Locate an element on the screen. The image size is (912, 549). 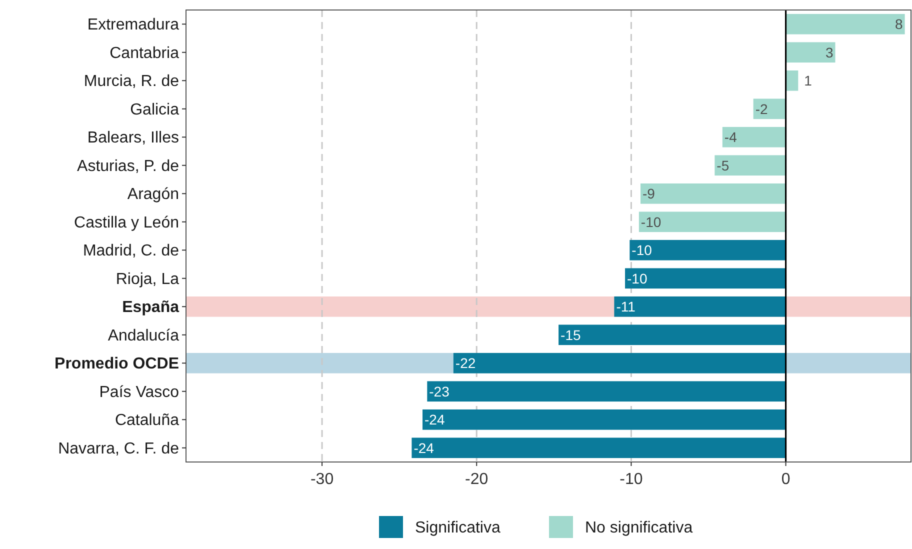
data-label: 1 is located at coordinates (808, 80).